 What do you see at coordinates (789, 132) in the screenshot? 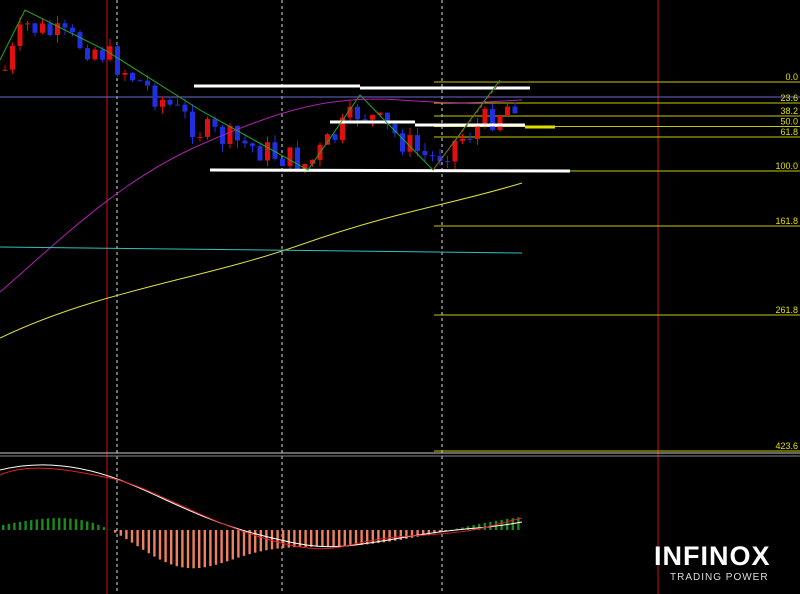
I see `fib-label: 61.8` at bounding box center [789, 132].